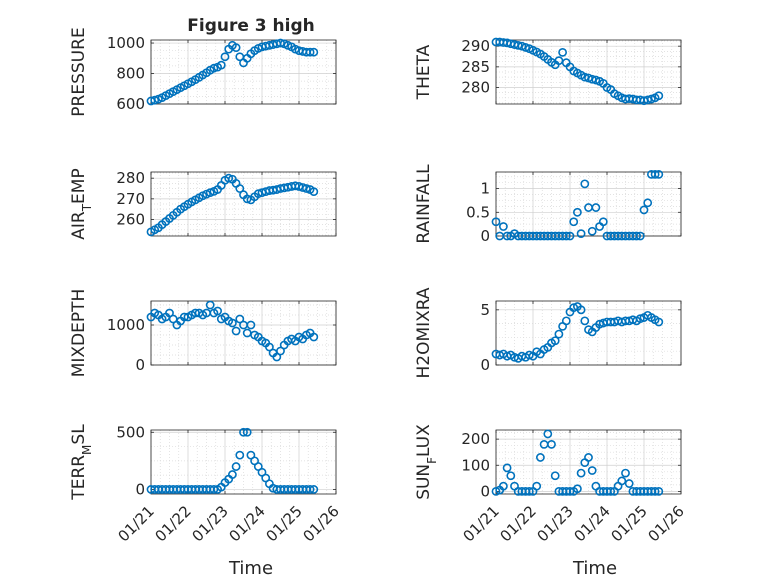  I want to click on y-axis-label-part: MIXDEPTH, so click(79, 333).